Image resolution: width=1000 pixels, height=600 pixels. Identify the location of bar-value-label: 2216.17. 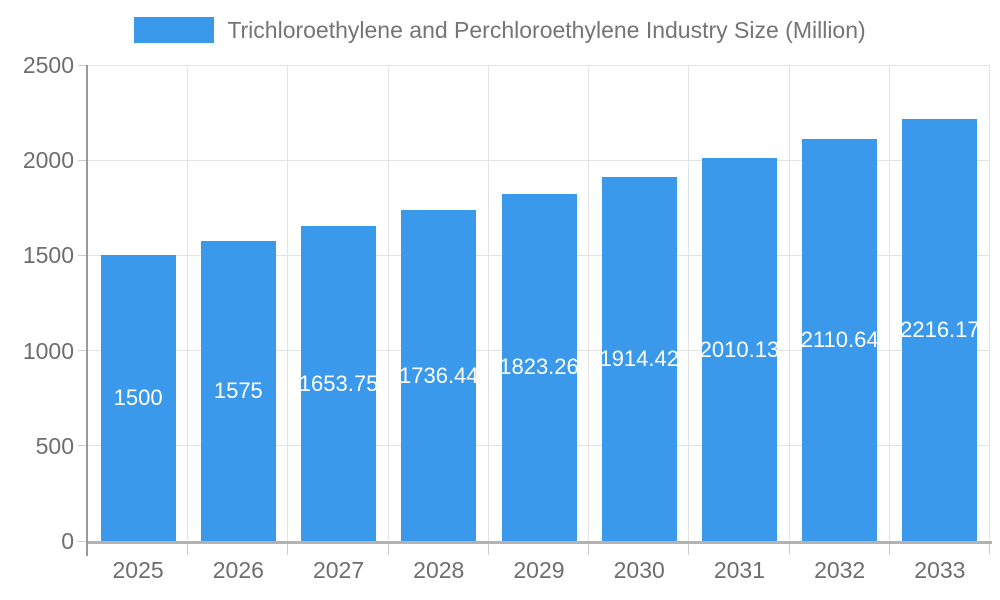
(940, 330).